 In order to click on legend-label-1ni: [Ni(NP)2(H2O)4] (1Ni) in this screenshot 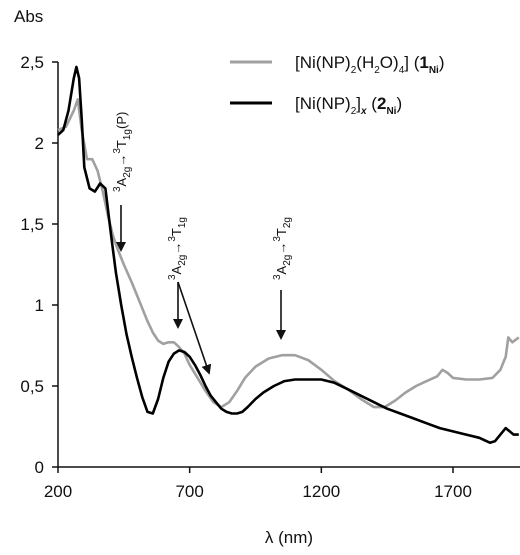, I will do `click(370, 64)`.